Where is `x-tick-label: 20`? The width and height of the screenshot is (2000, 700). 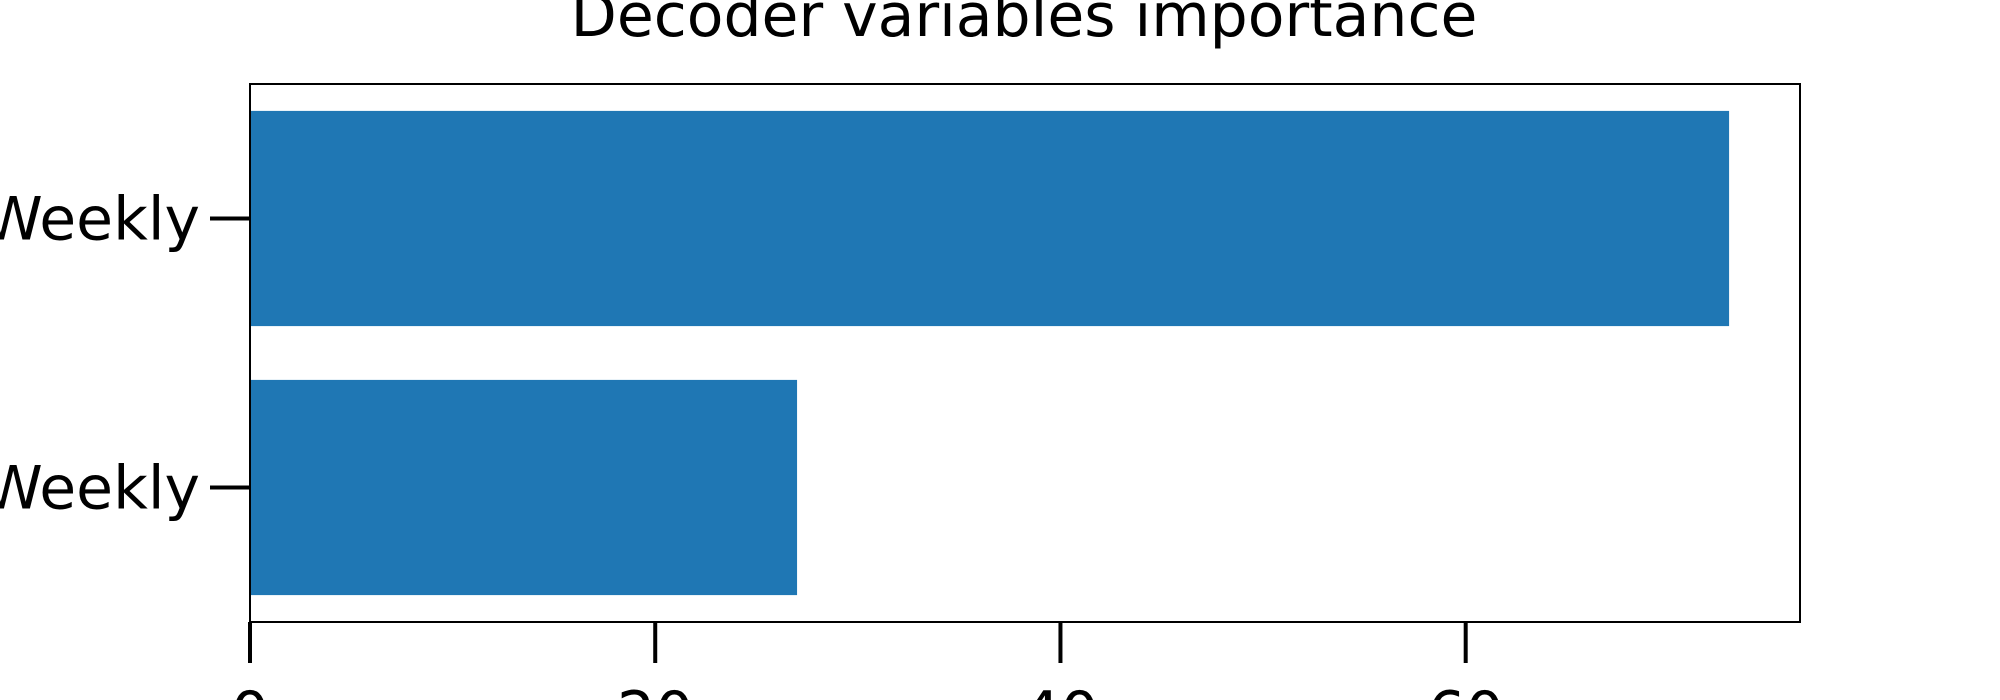 x-tick-label: 20 is located at coordinates (655, 689).